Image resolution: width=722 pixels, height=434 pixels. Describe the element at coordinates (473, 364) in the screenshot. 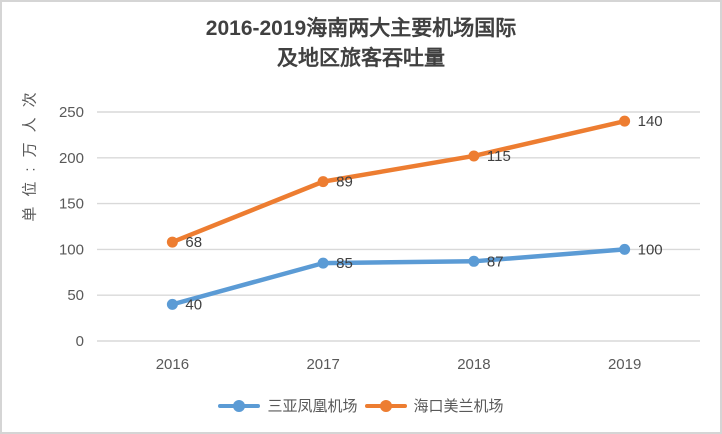

I see `x-tick-label: 2018` at that location.